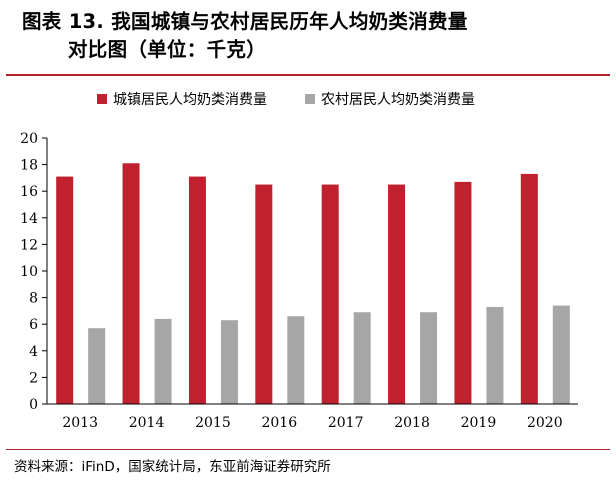 Image resolution: width=616 pixels, height=485 pixels. I want to click on x-axis: 2013 2014 2015 2016 2017 2018 2019 2020, so click(312, 417).